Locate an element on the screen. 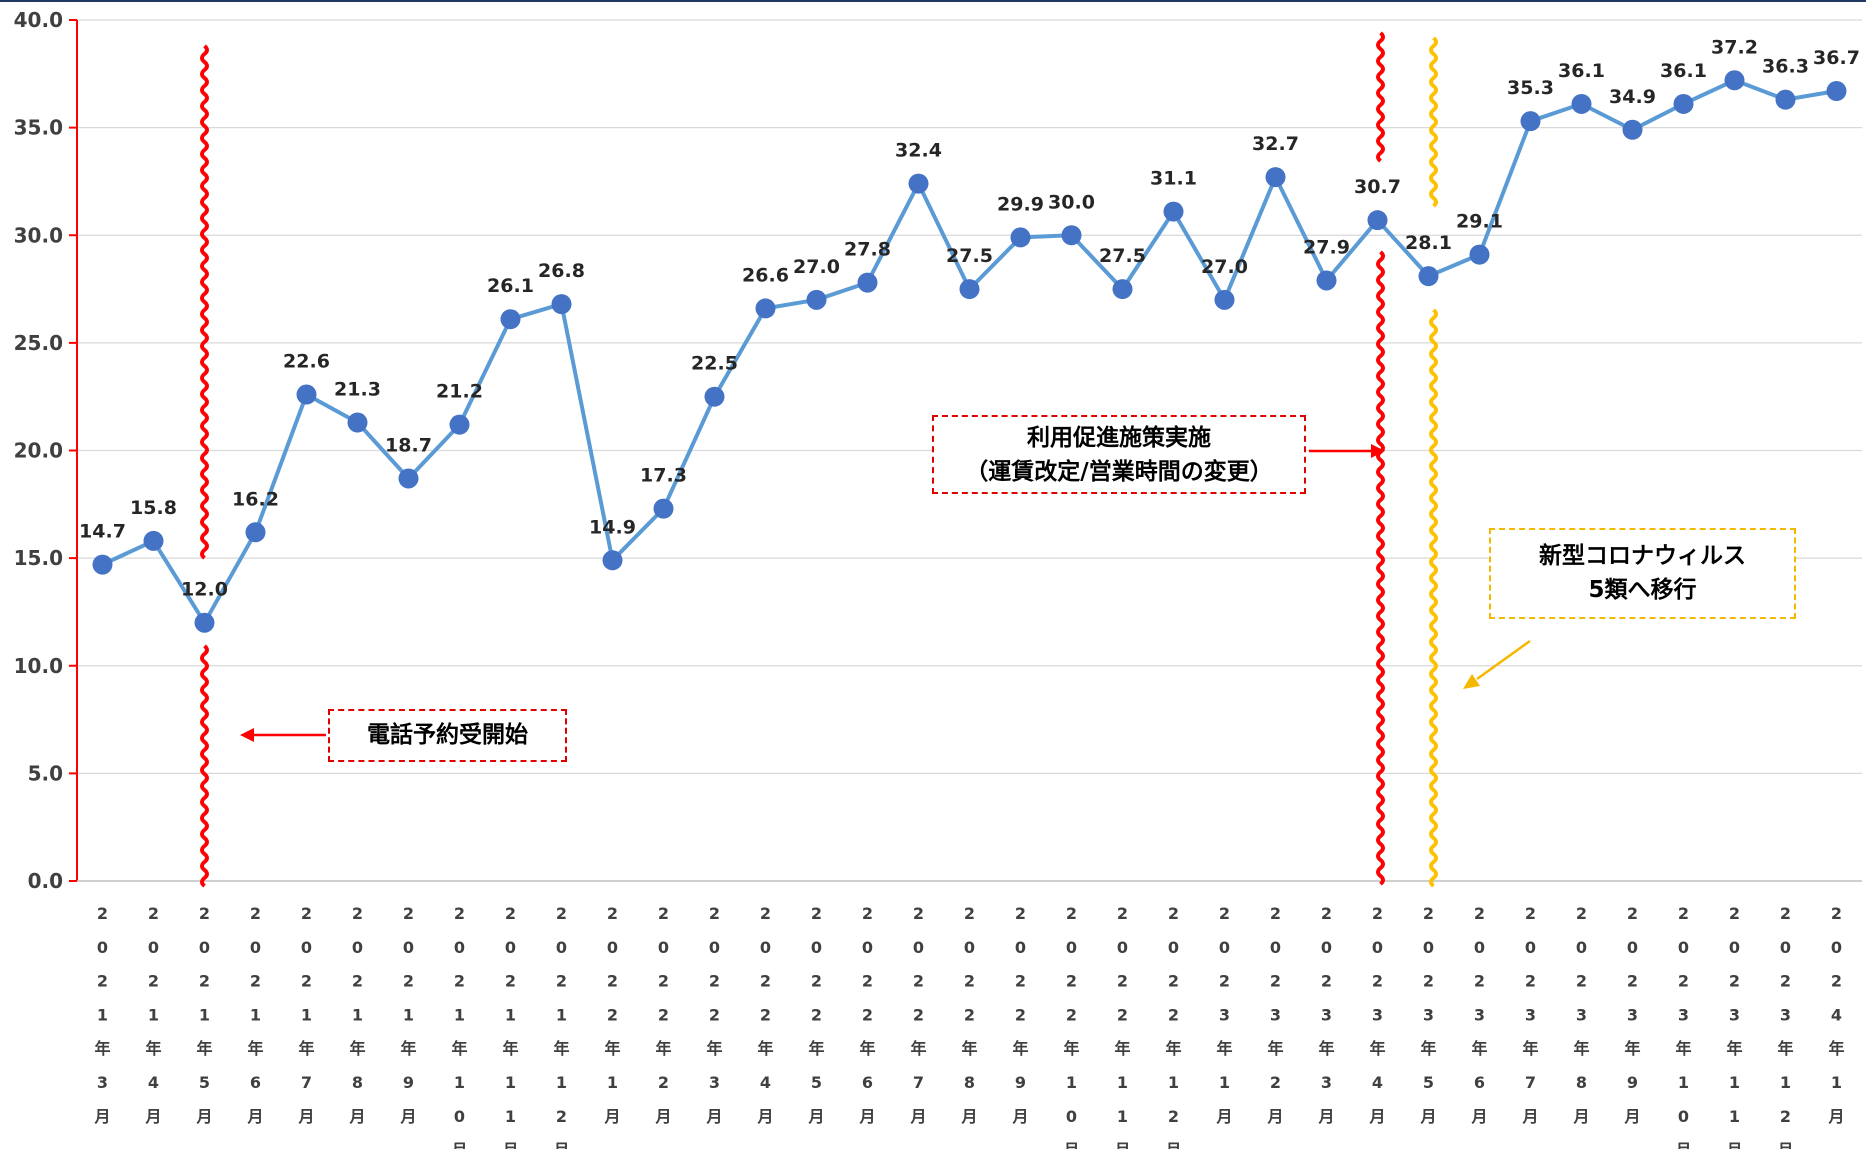  data-label: 26.8 is located at coordinates (561, 271).